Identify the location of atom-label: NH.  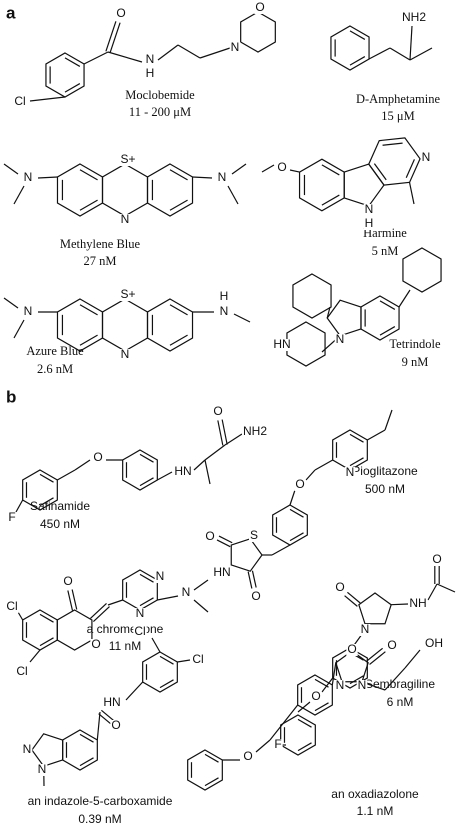
(417, 603).